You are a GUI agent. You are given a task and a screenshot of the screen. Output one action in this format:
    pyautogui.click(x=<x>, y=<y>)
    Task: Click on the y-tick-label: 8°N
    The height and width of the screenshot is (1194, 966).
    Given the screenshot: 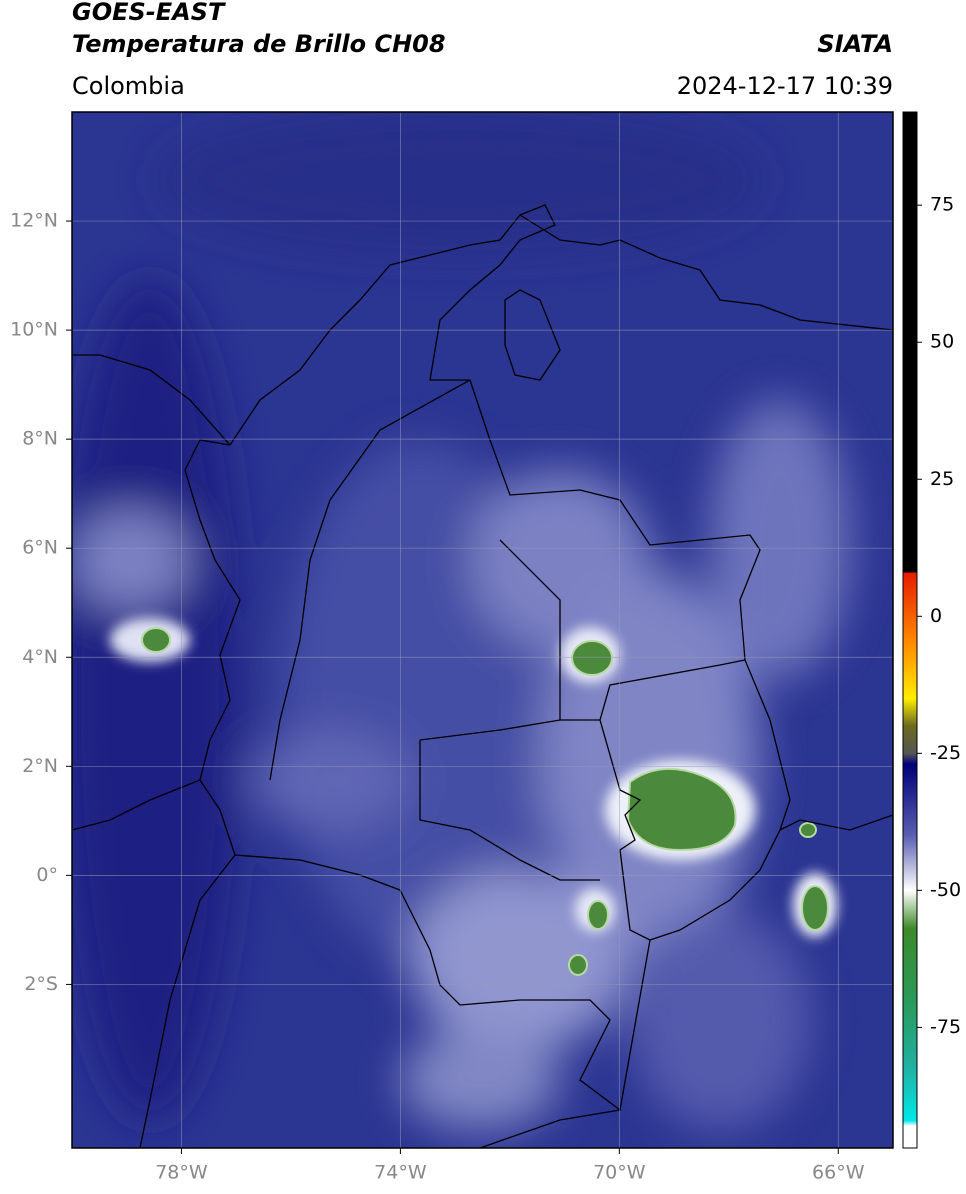 What is the action you would take?
    pyautogui.click(x=40, y=439)
    